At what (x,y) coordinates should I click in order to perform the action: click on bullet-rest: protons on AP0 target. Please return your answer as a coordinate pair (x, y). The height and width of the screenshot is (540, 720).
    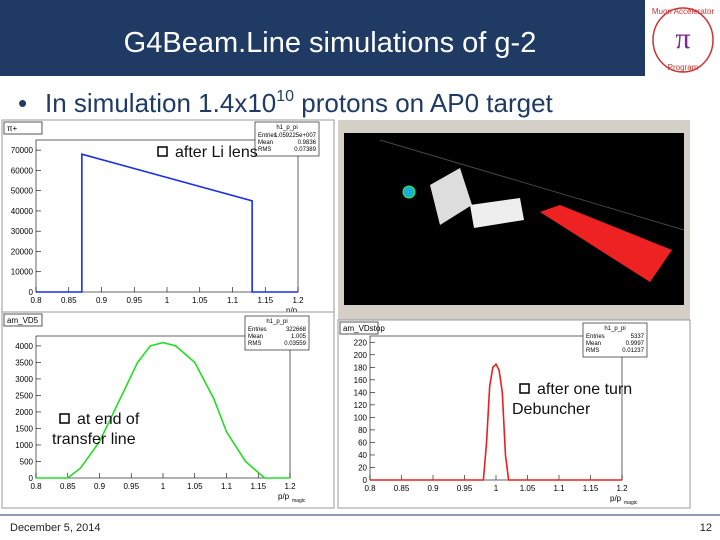
    Looking at the image, I should click on (424, 103).